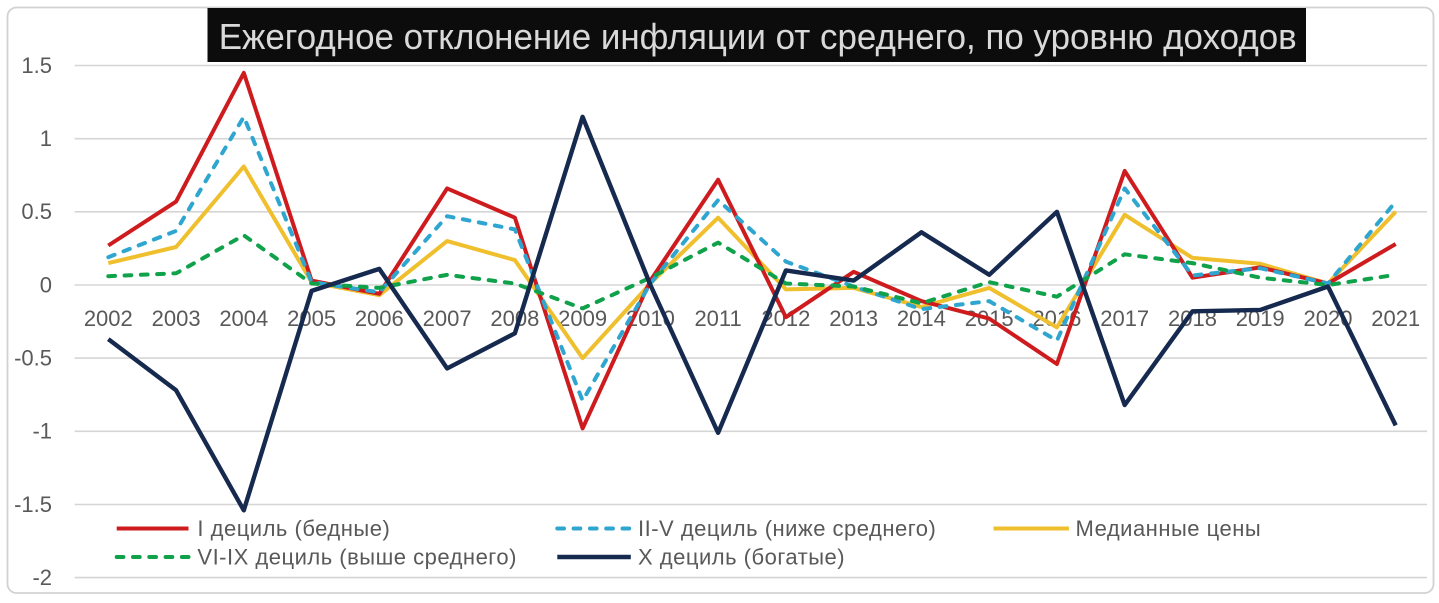  What do you see at coordinates (36, 65) in the screenshot?
I see `svg-text: 1.5` at bounding box center [36, 65].